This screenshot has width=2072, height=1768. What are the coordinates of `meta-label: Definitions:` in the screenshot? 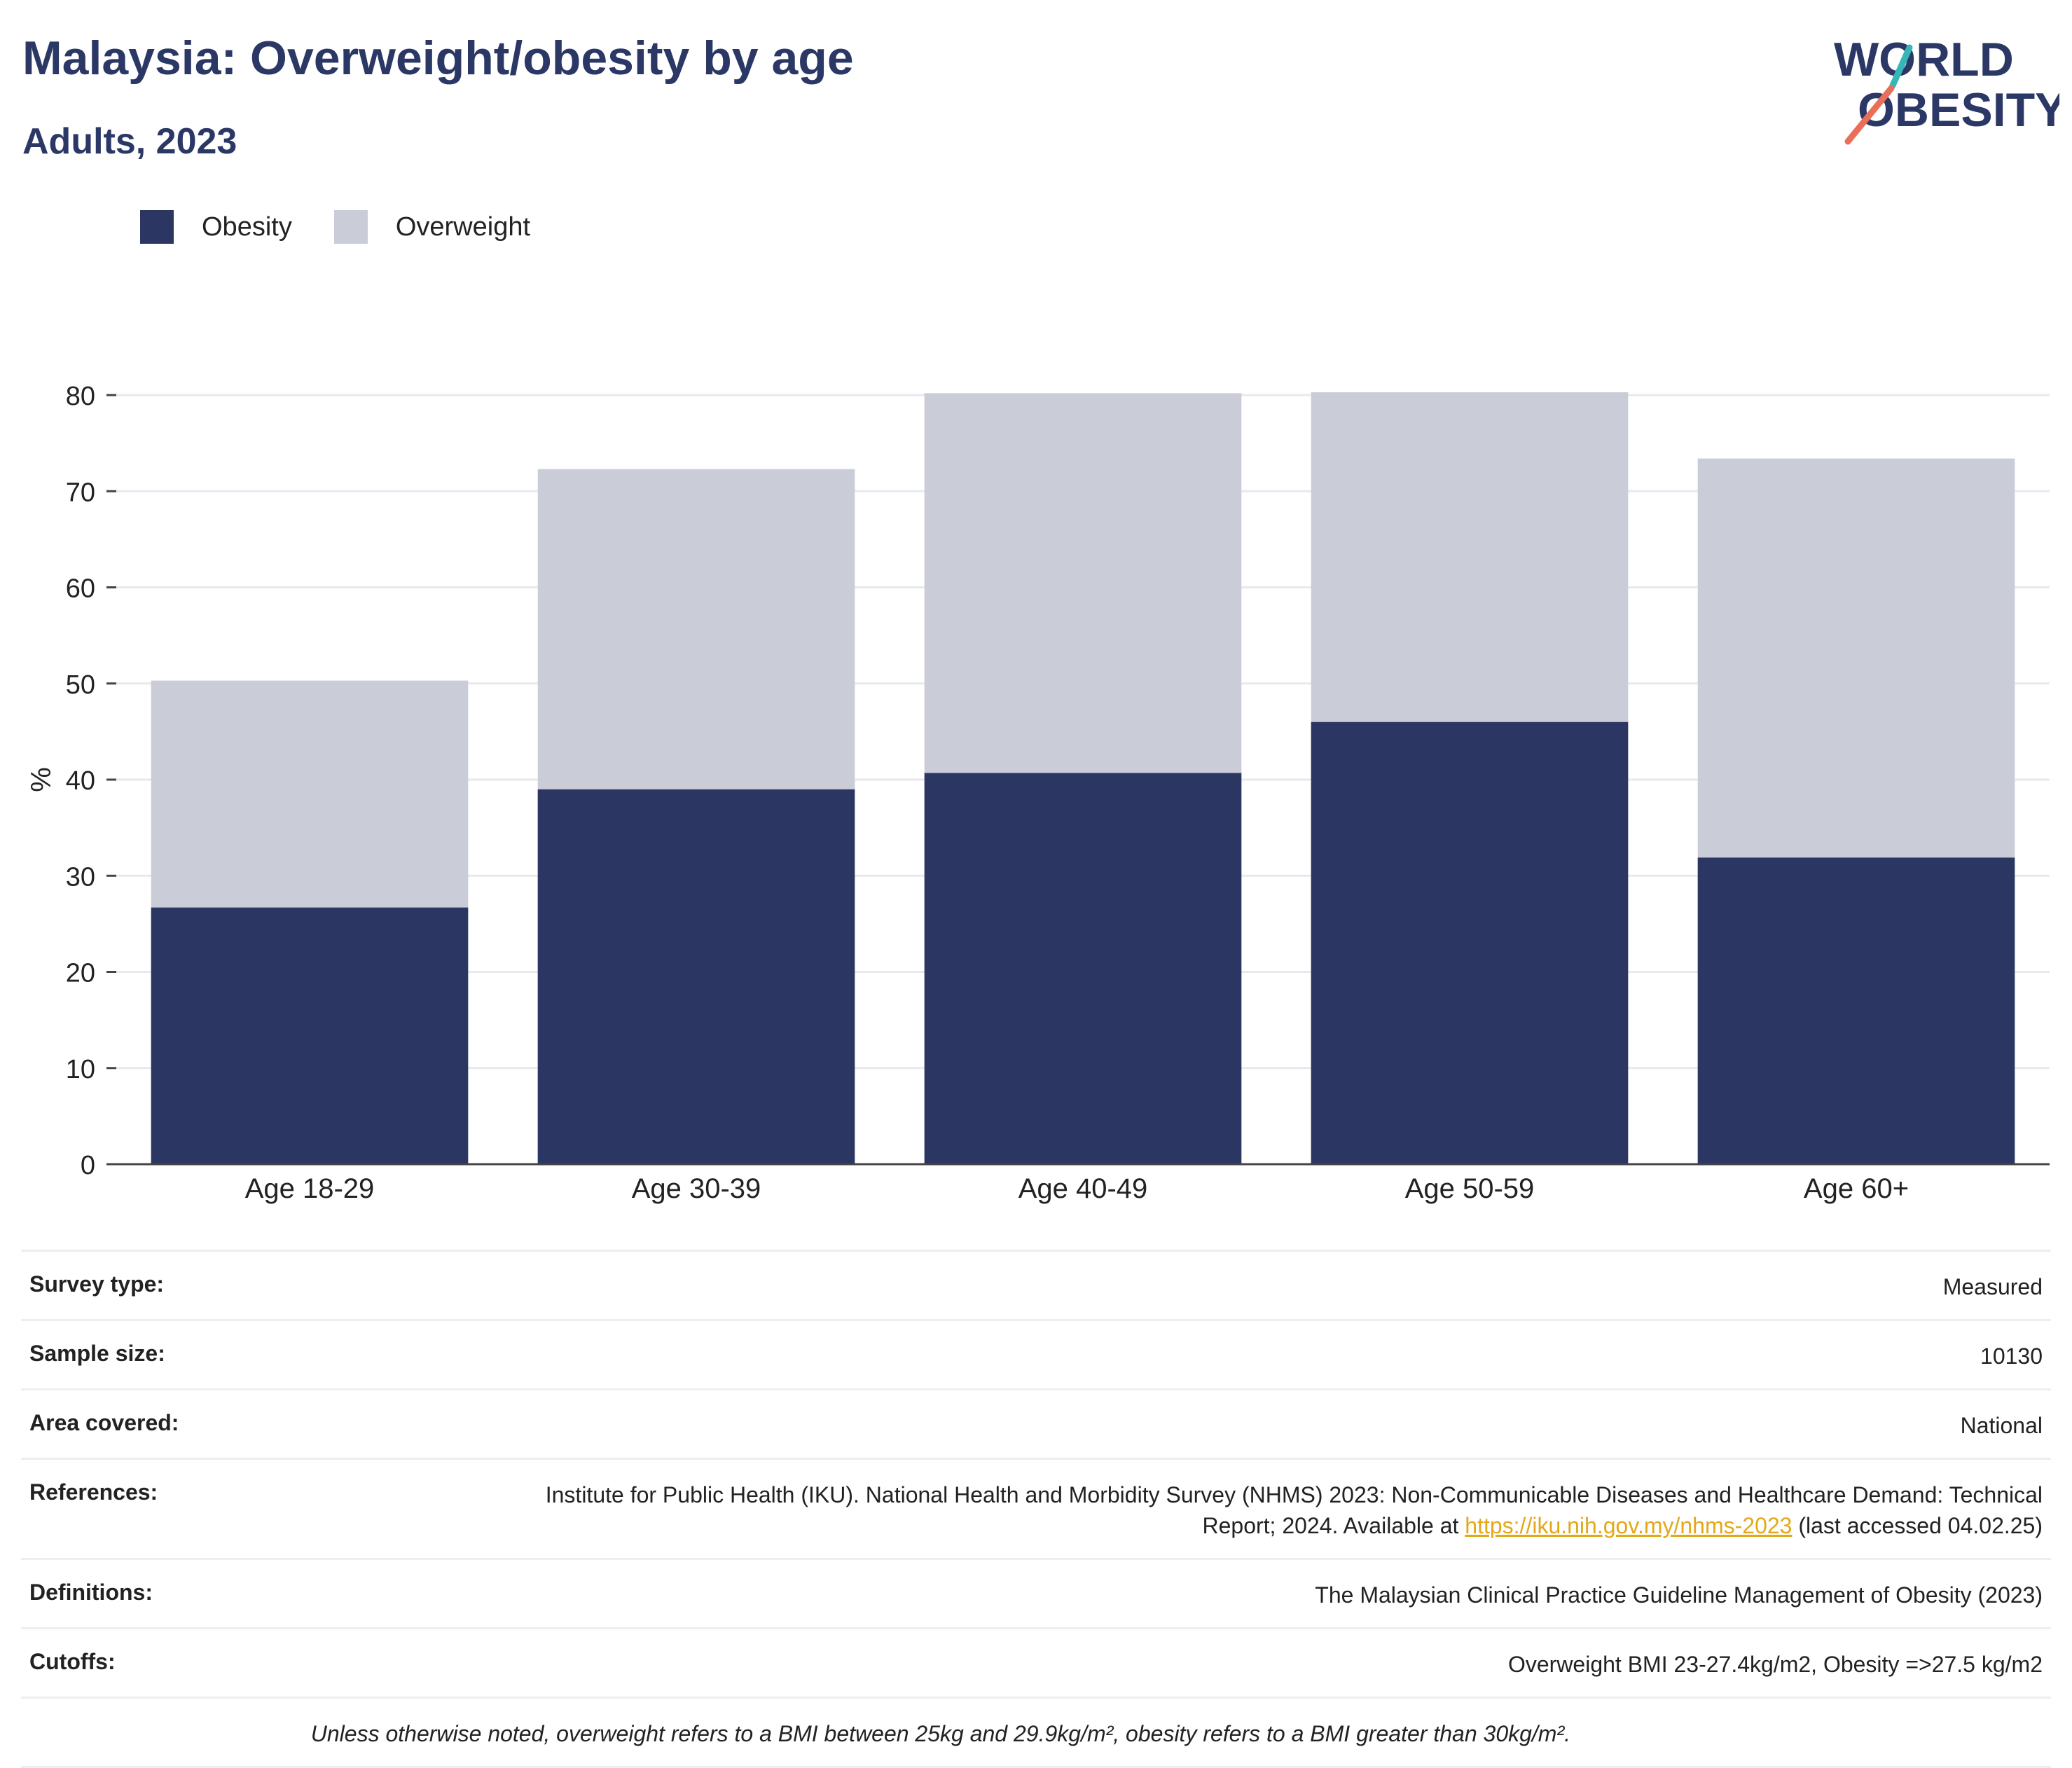 It's located at (91, 1592).